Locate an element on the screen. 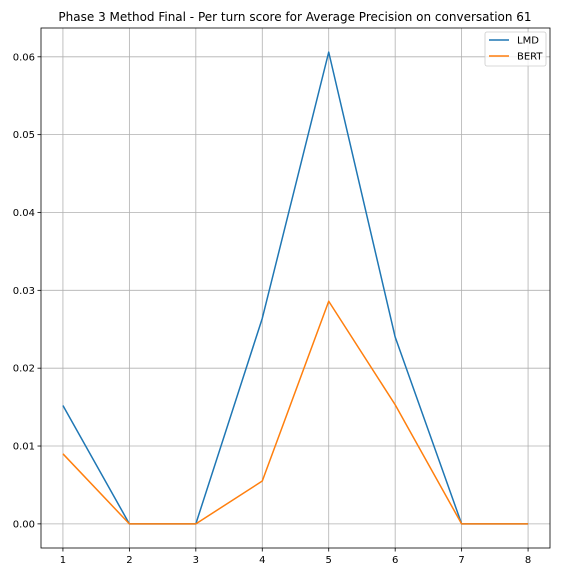  x-tick-label: 1 is located at coordinates (63, 560).